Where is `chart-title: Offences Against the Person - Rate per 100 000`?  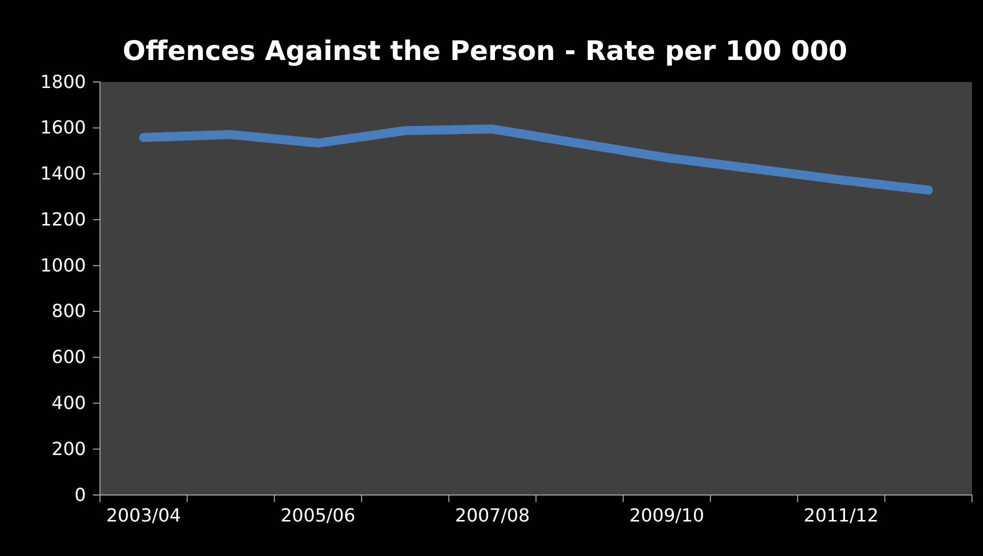 chart-title: Offences Against the Person - Rate per 100 000 is located at coordinates (485, 51).